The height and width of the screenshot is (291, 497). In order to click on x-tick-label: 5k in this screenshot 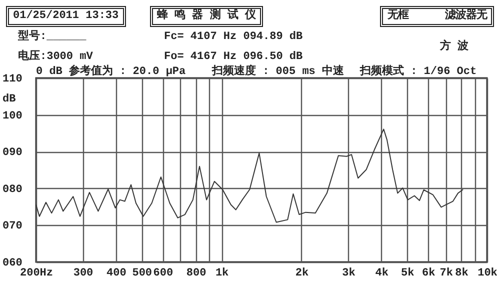, I will do `click(407, 274)`.